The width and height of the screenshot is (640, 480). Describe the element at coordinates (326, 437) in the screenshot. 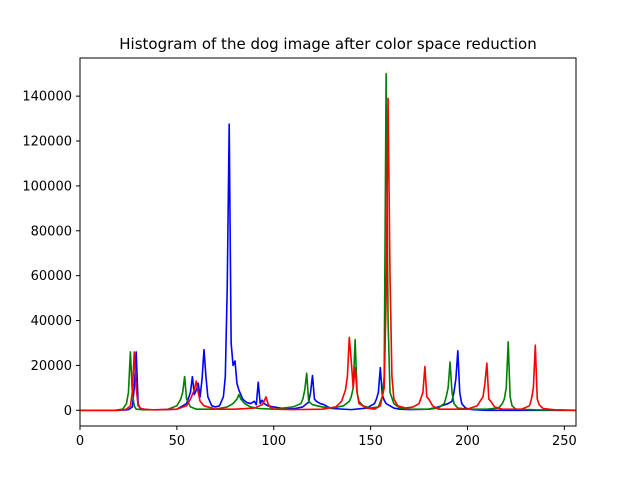

I see `x-axis: 0 50 100 150 200 250` at that location.